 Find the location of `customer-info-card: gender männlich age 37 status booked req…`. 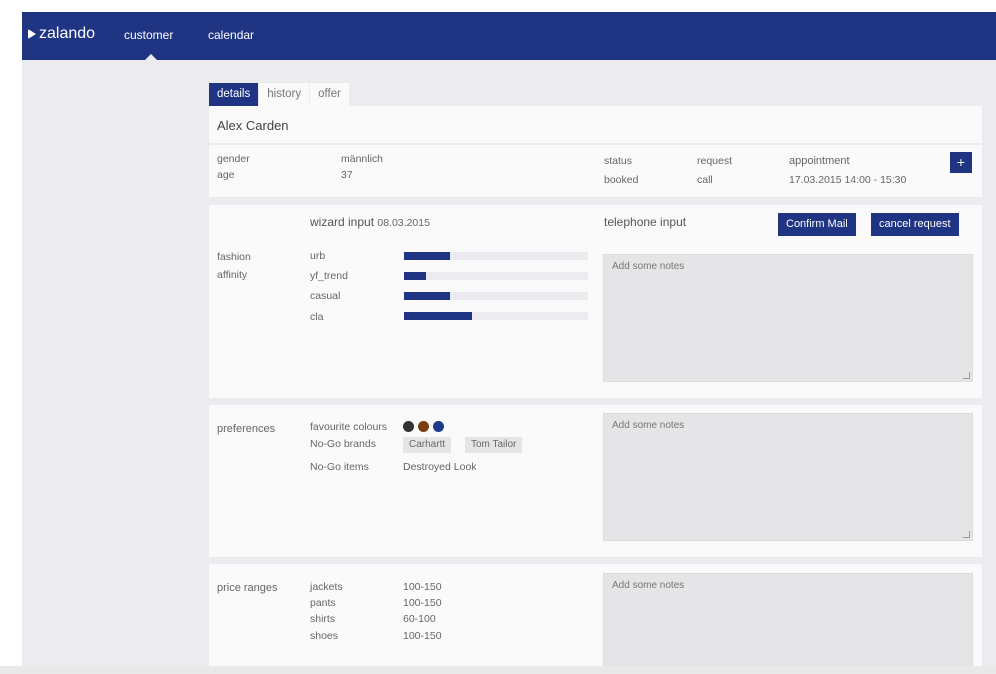

customer-info-card: gender männlich age 37 status booked req… is located at coordinates (595, 171).